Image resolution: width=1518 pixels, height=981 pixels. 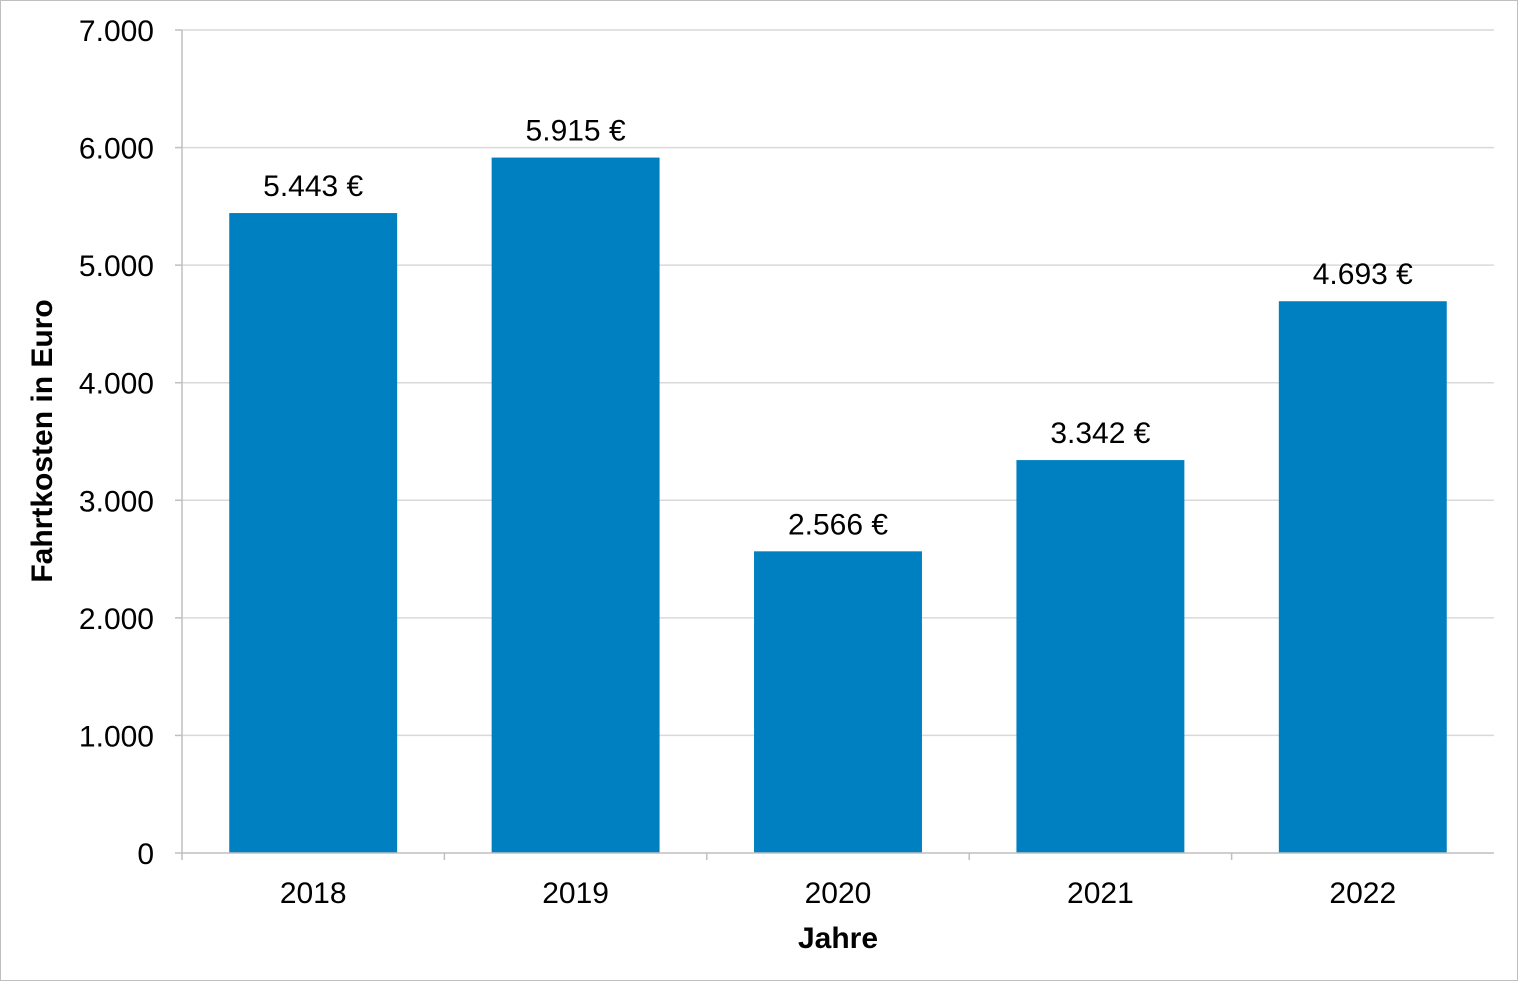 What do you see at coordinates (116, 443) in the screenshot?
I see `y-tick-labels: 0 1.000 2.000 3.000 4.000 5.000 6.000 7.000` at bounding box center [116, 443].